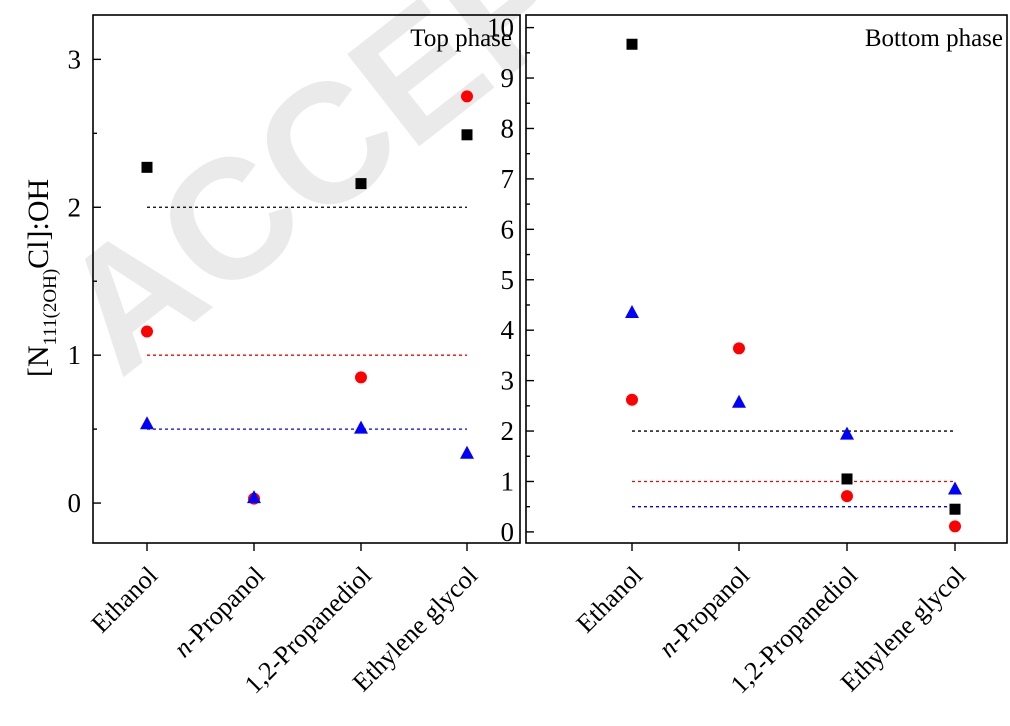  What do you see at coordinates (38, 362) in the screenshot?
I see `y-axis-label-prefix: [N` at bounding box center [38, 362].